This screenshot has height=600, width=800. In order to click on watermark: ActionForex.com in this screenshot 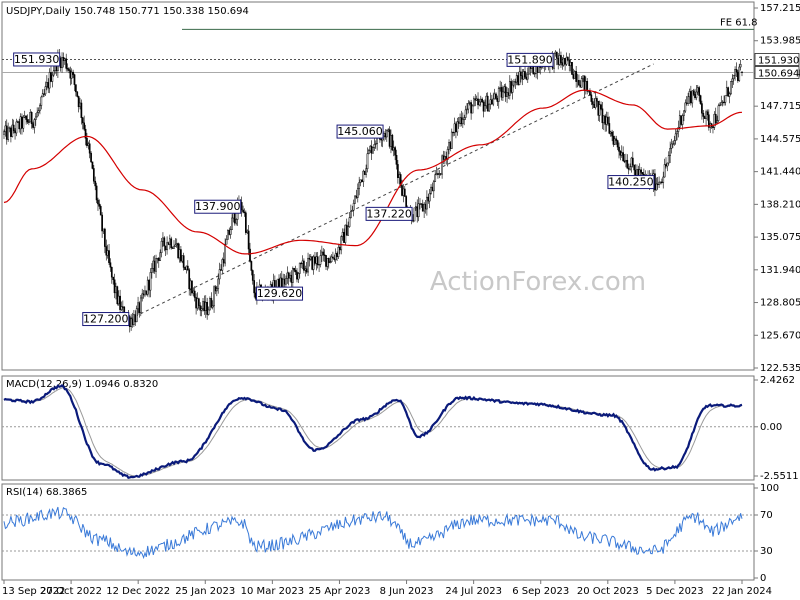, I will do `click(538, 282)`.